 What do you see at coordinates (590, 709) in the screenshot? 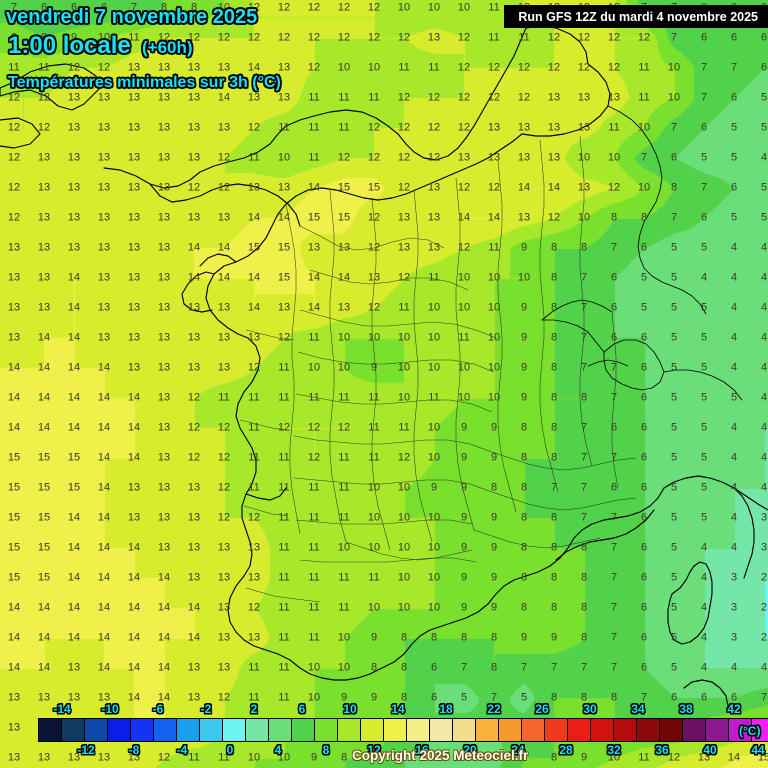
I see `color-scale-tick: 30` at bounding box center [590, 709].